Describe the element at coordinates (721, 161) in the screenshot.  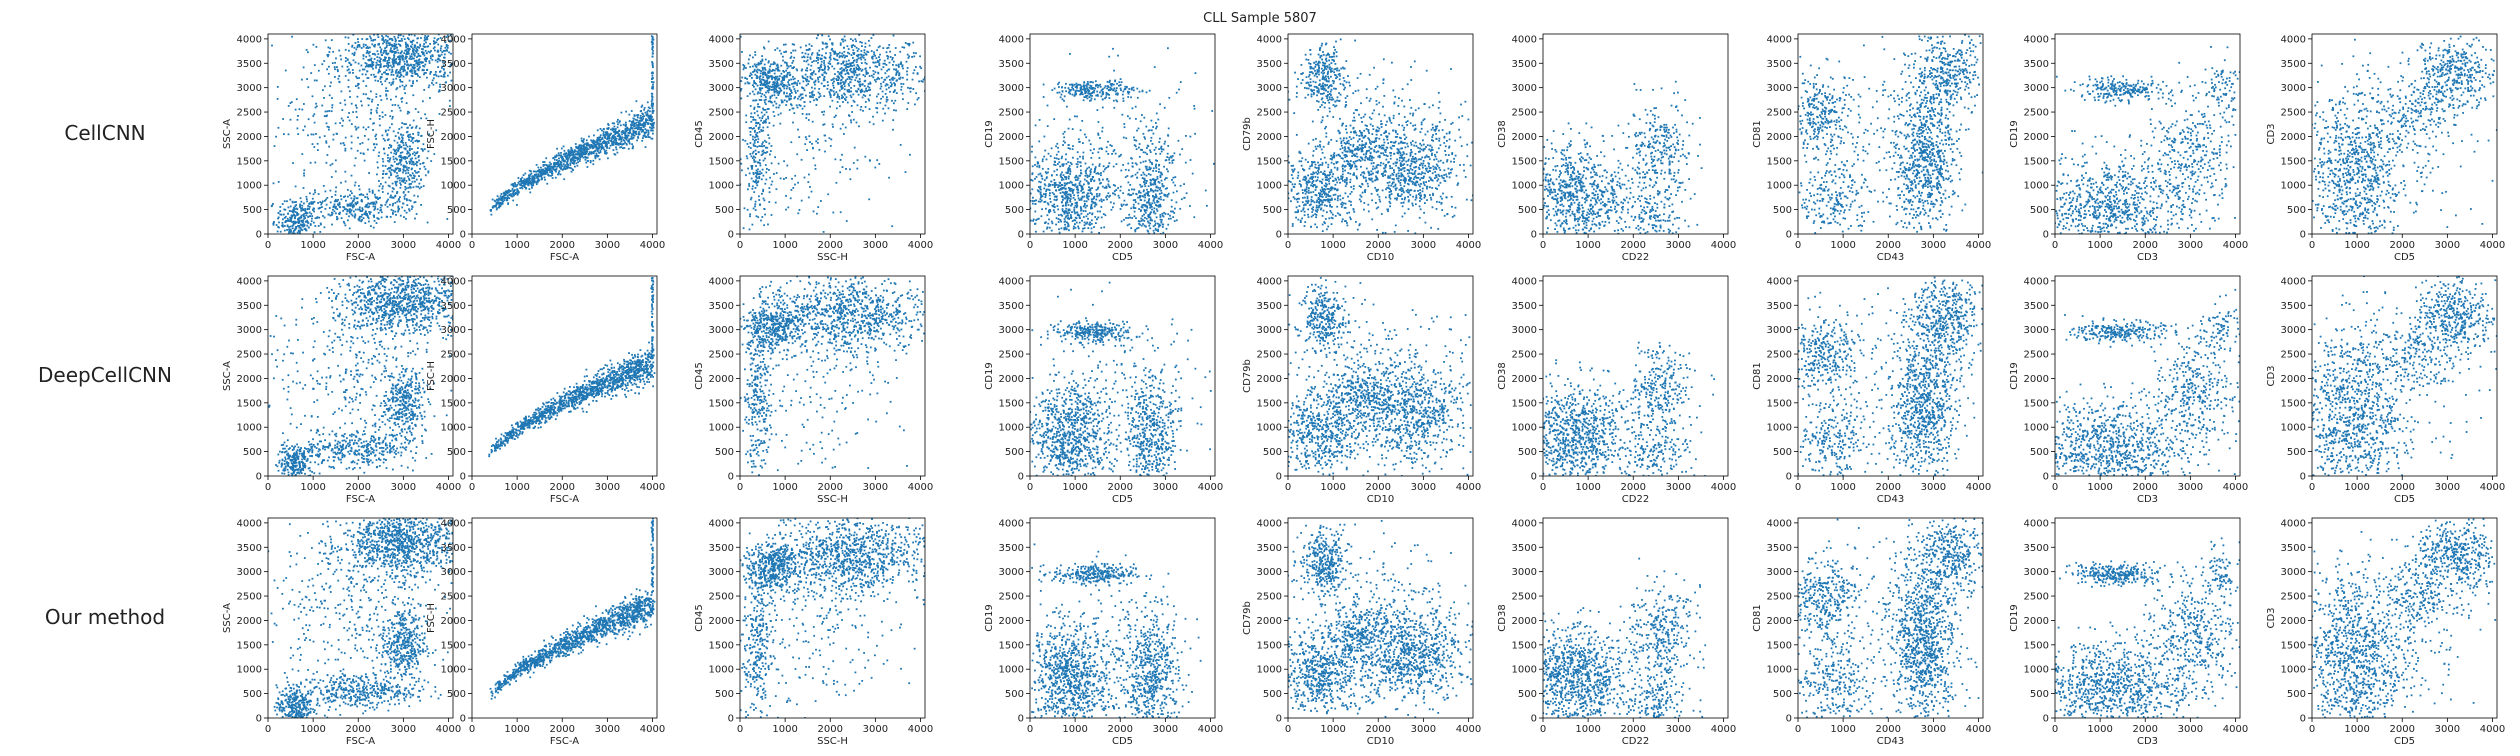
I see `y-tick-label: 1500` at that location.